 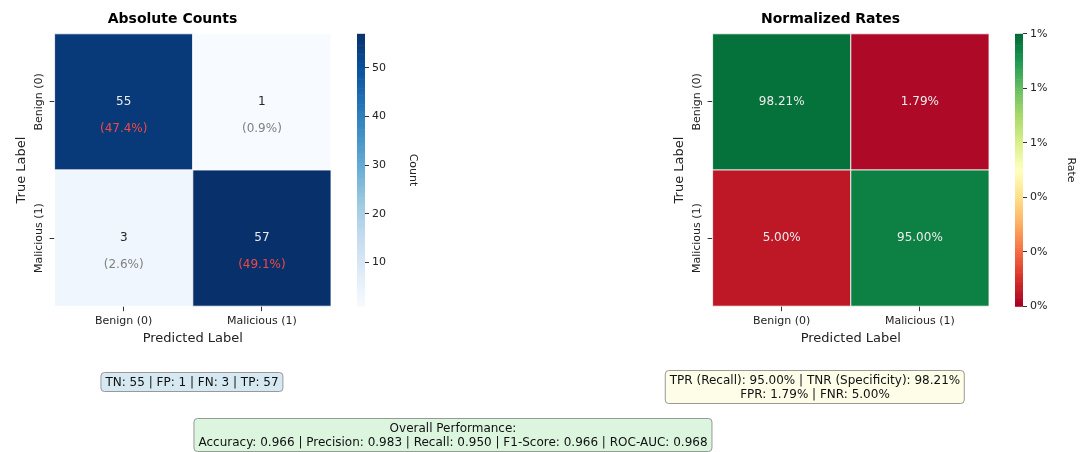 I want to click on color-bar-title: Count, so click(x=413, y=170).